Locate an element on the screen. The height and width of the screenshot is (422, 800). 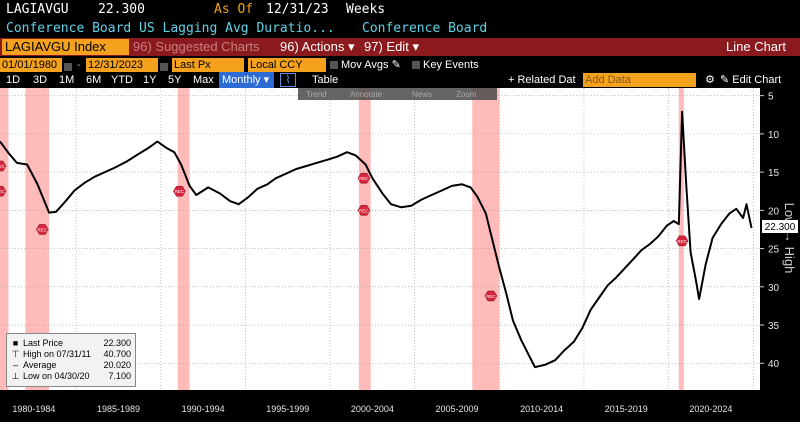
edit-menu: 97) Edit ▾ is located at coordinates (391, 47).